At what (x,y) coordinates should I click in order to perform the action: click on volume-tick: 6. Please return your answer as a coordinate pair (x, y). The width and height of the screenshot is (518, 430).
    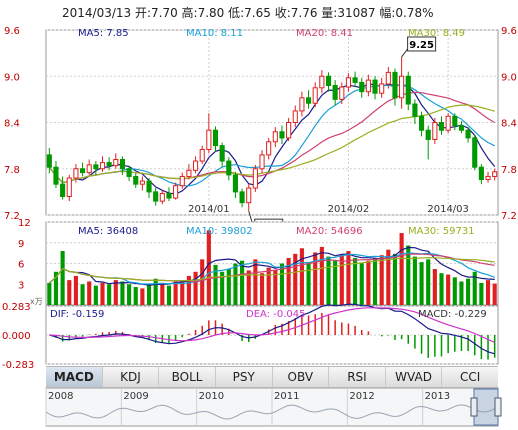
    Looking at the image, I should click on (21, 265).